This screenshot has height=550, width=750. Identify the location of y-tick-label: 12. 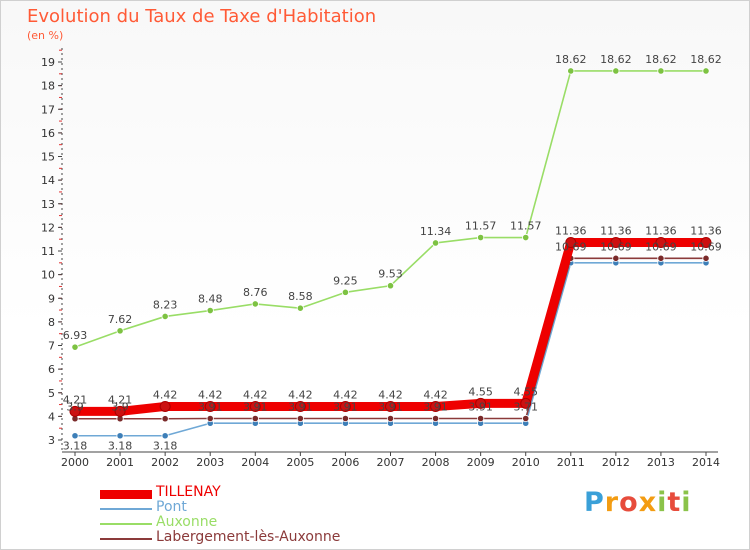
(48, 227).